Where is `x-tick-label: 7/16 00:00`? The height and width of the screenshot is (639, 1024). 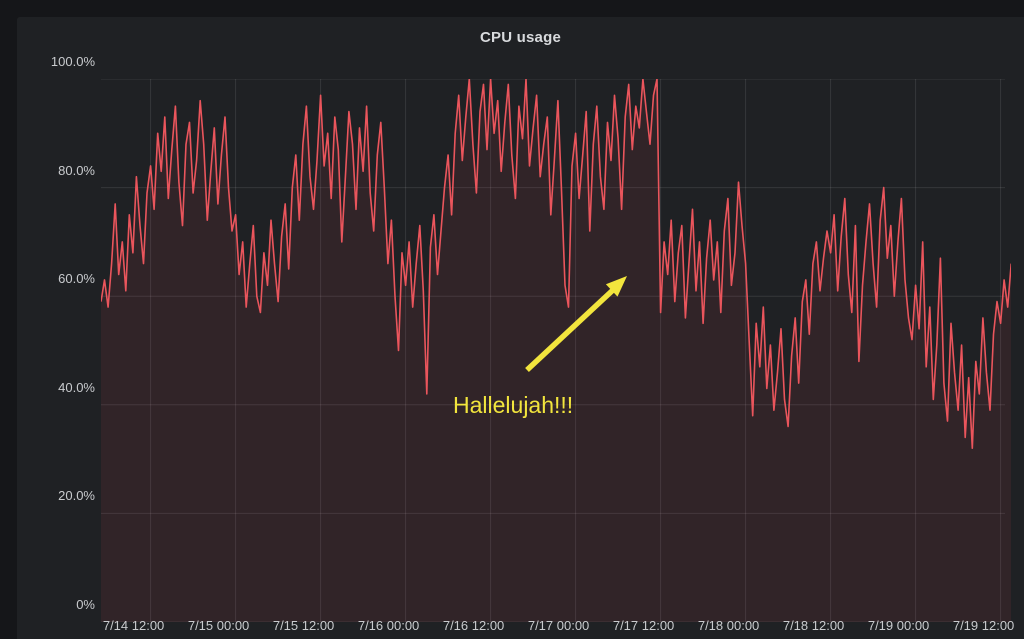
x-tick-label: 7/16 00:00 is located at coordinates (388, 625).